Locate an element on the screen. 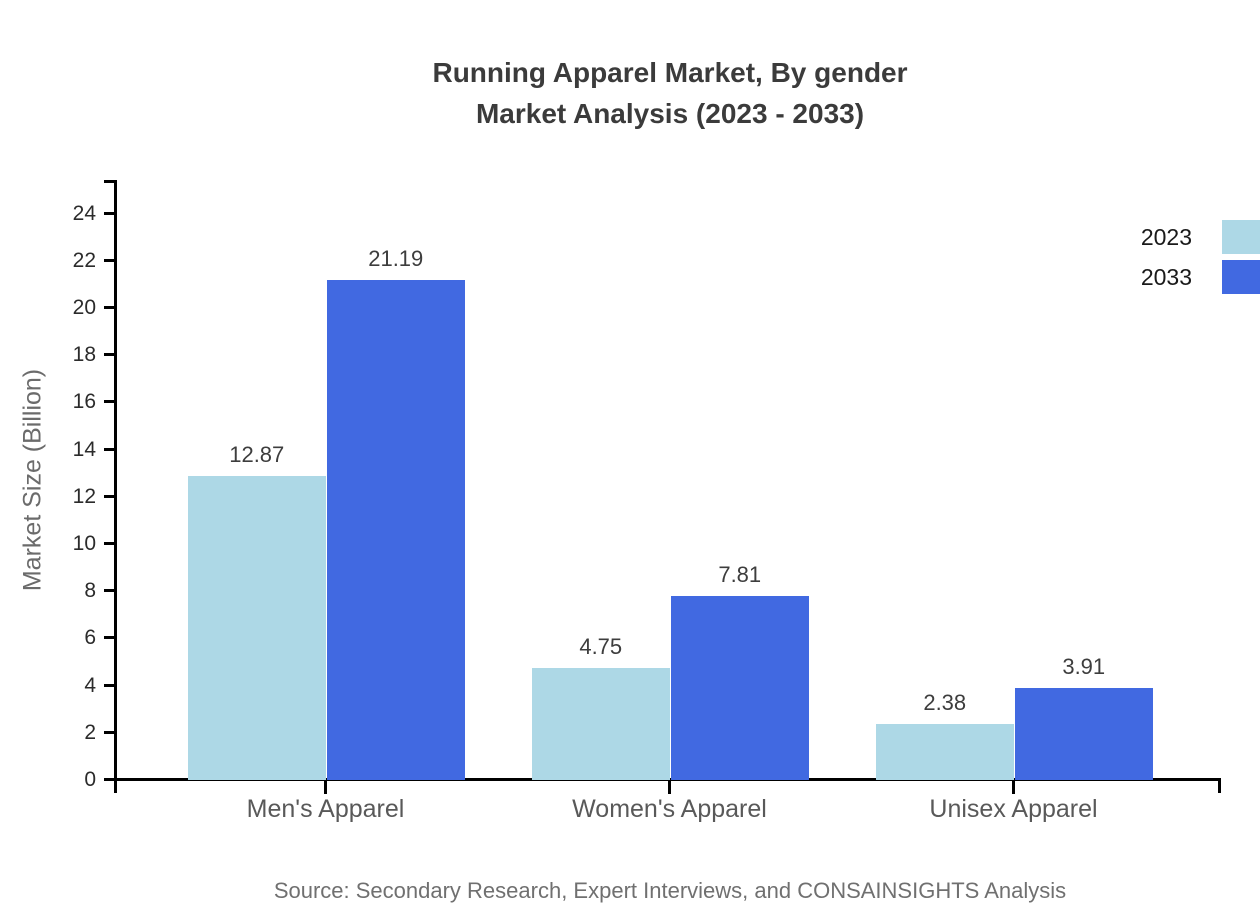 Image resolution: width=1260 pixels, height=920 pixels. bar-2023-women-s-apparel is located at coordinates (601, 723).